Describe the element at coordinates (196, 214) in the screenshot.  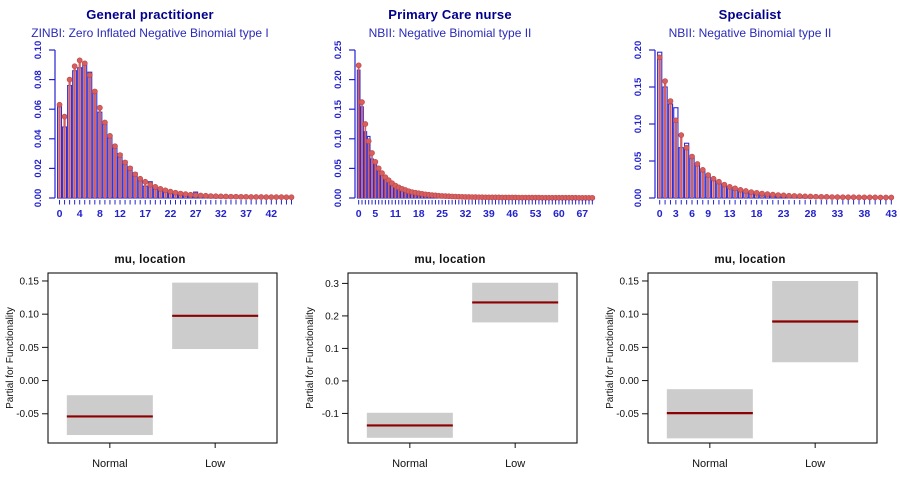
I see `x-tick-label: 27` at that location.